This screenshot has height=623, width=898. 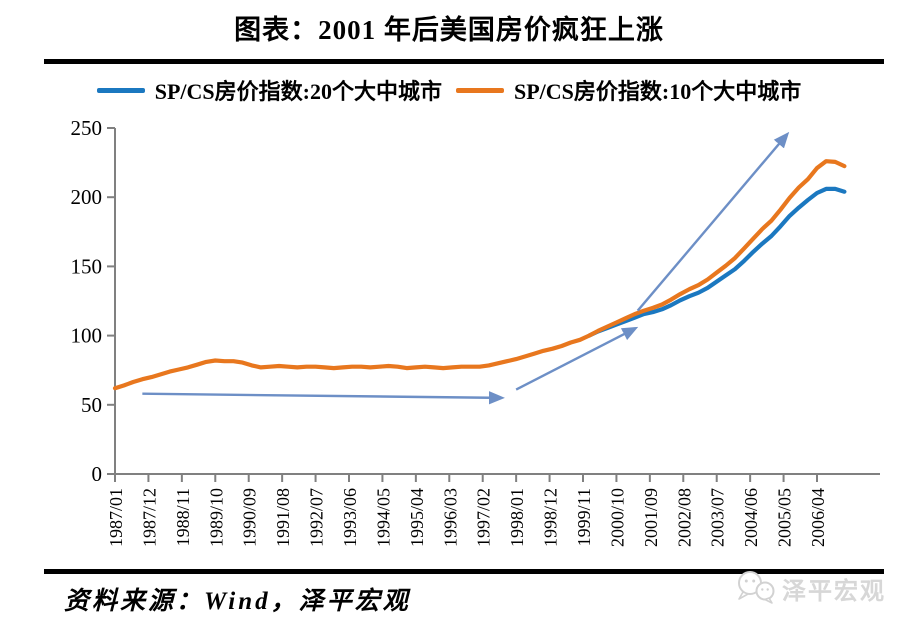 I want to click on y-tick-label: 0, so click(x=97, y=474).